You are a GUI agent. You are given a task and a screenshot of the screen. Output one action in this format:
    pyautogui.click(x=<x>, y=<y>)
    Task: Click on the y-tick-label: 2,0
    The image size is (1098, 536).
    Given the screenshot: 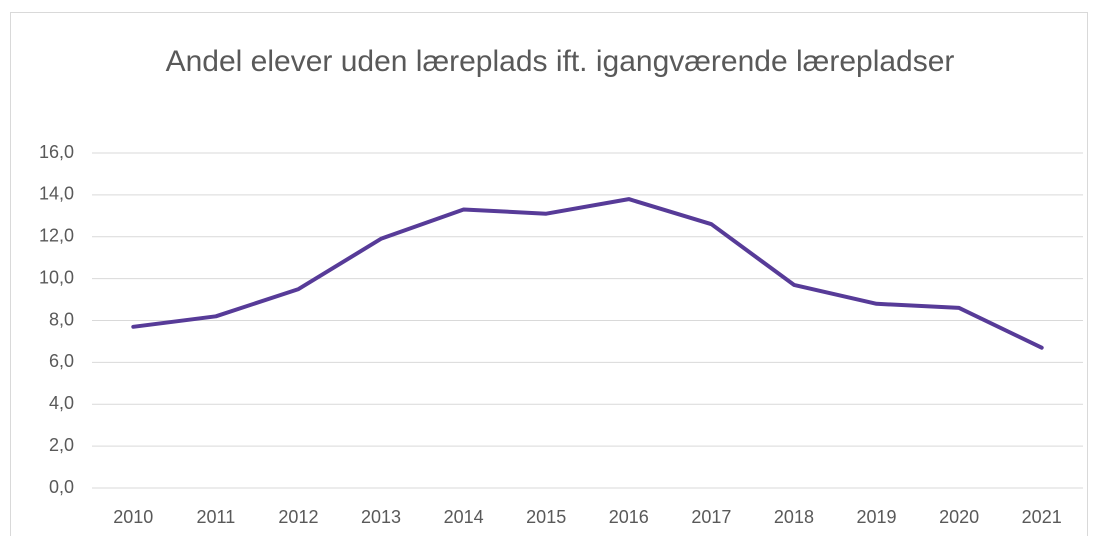 What is the action you would take?
    pyautogui.click(x=61, y=445)
    